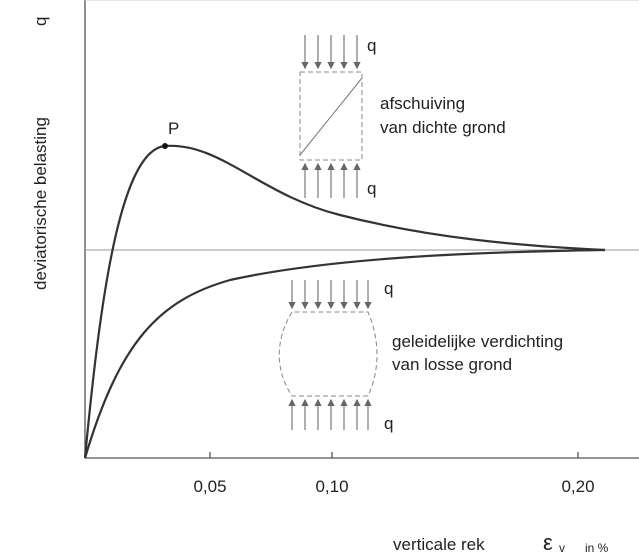 Image resolution: width=639 pixels, height=556 pixels. I want to click on peak-point, so click(165, 146).